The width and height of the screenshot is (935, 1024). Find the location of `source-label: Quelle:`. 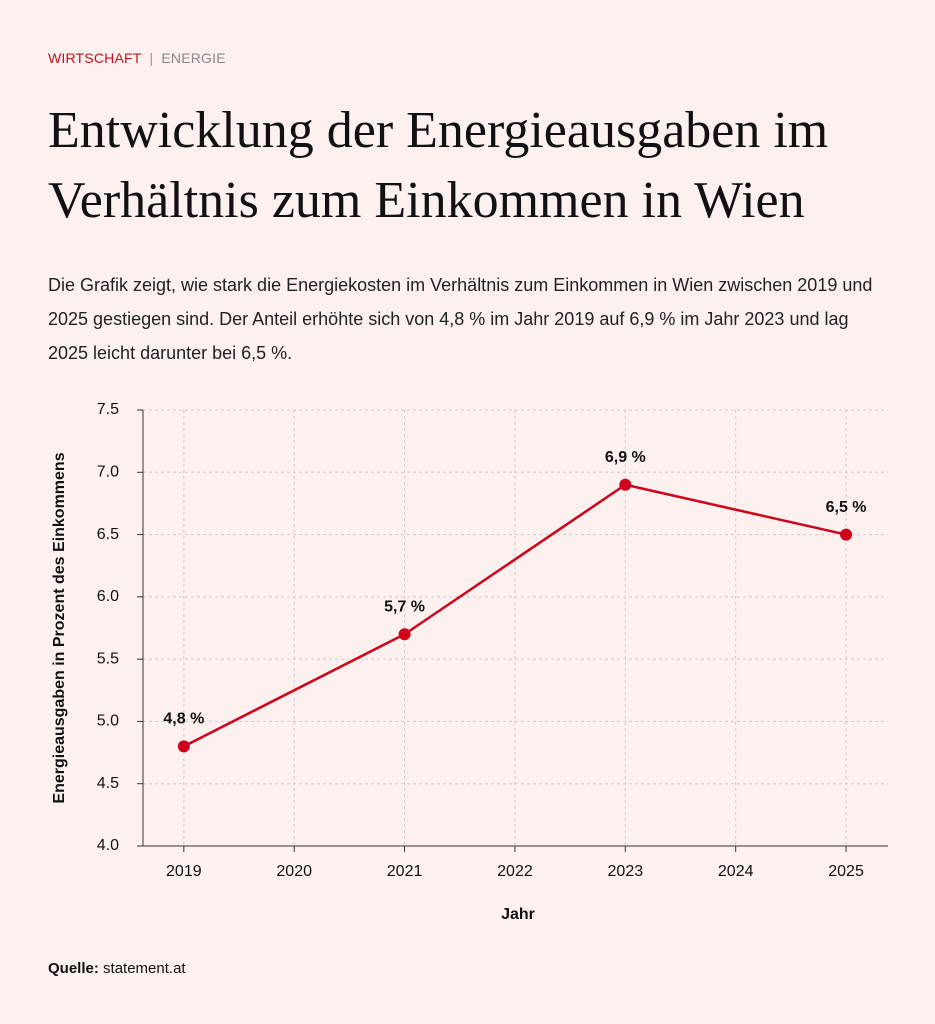

source-label: Quelle: is located at coordinates (73, 968).